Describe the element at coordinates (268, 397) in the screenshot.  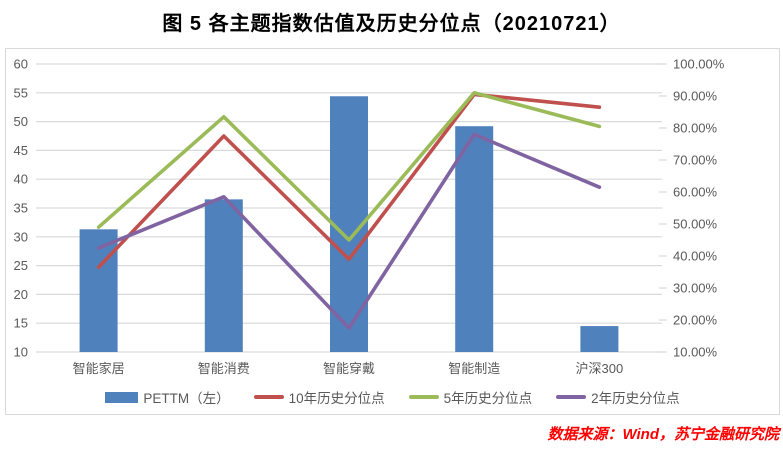
I see `legend-swatch-10y-line` at that location.